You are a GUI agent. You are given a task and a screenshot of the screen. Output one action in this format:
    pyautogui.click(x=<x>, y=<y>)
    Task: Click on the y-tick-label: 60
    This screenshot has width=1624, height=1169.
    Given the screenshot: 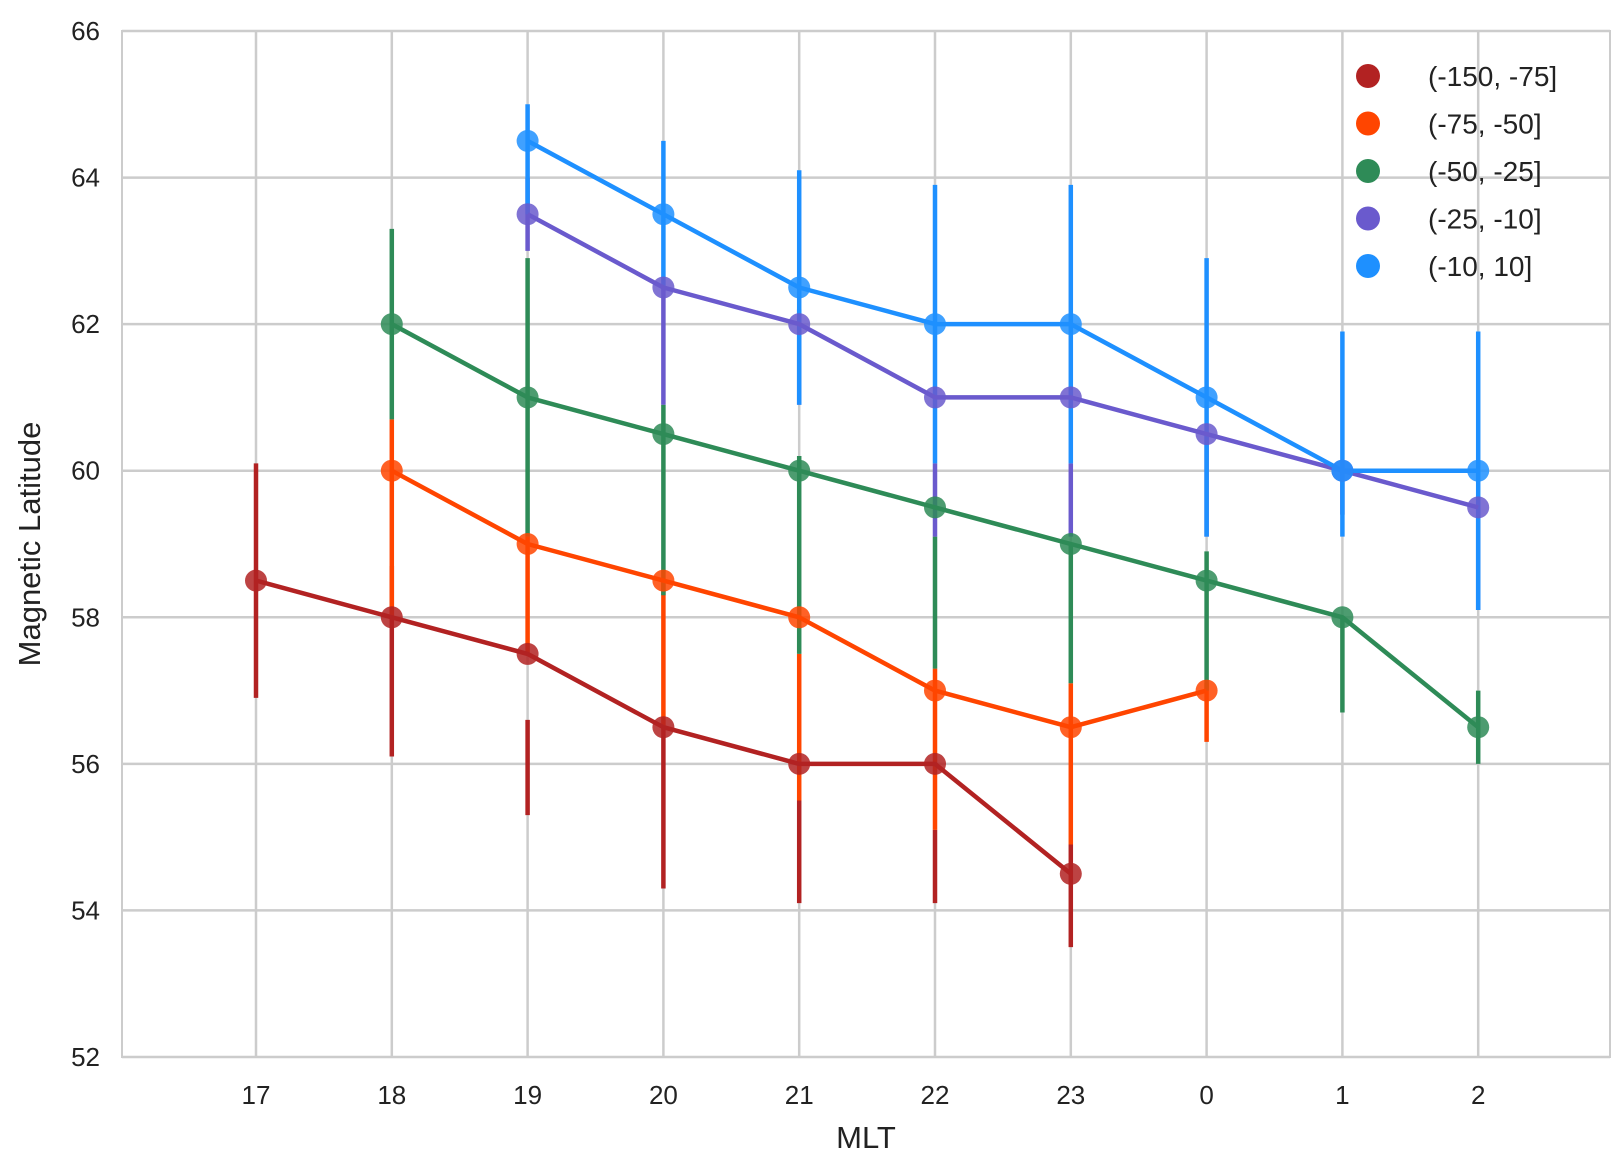 What is the action you would take?
    pyautogui.click(x=85, y=471)
    